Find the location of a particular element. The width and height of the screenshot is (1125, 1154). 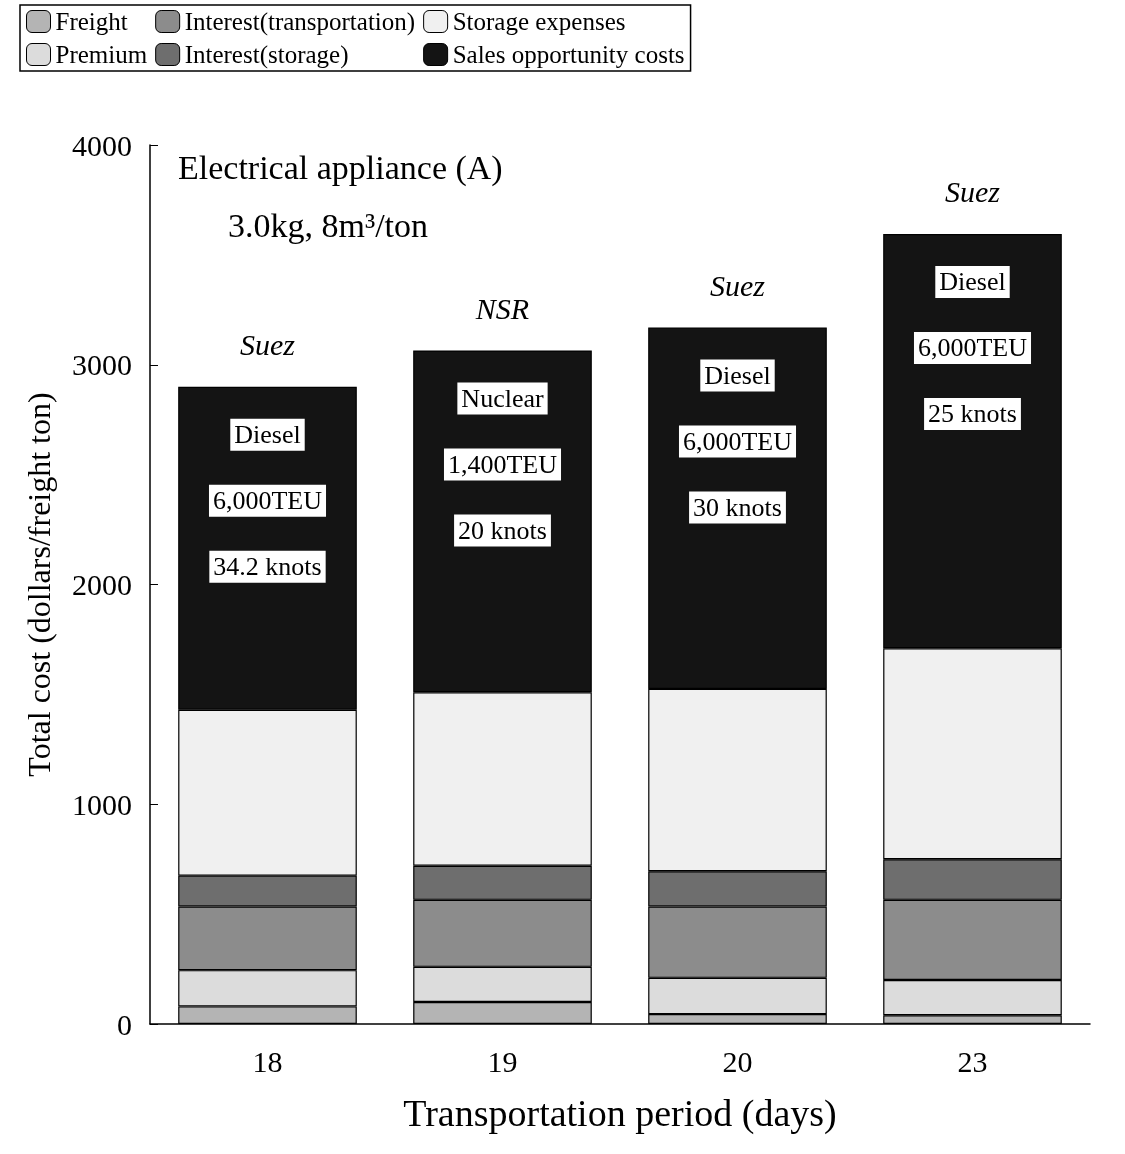

legend-label: Sales opportunity costs is located at coordinates (568, 54).